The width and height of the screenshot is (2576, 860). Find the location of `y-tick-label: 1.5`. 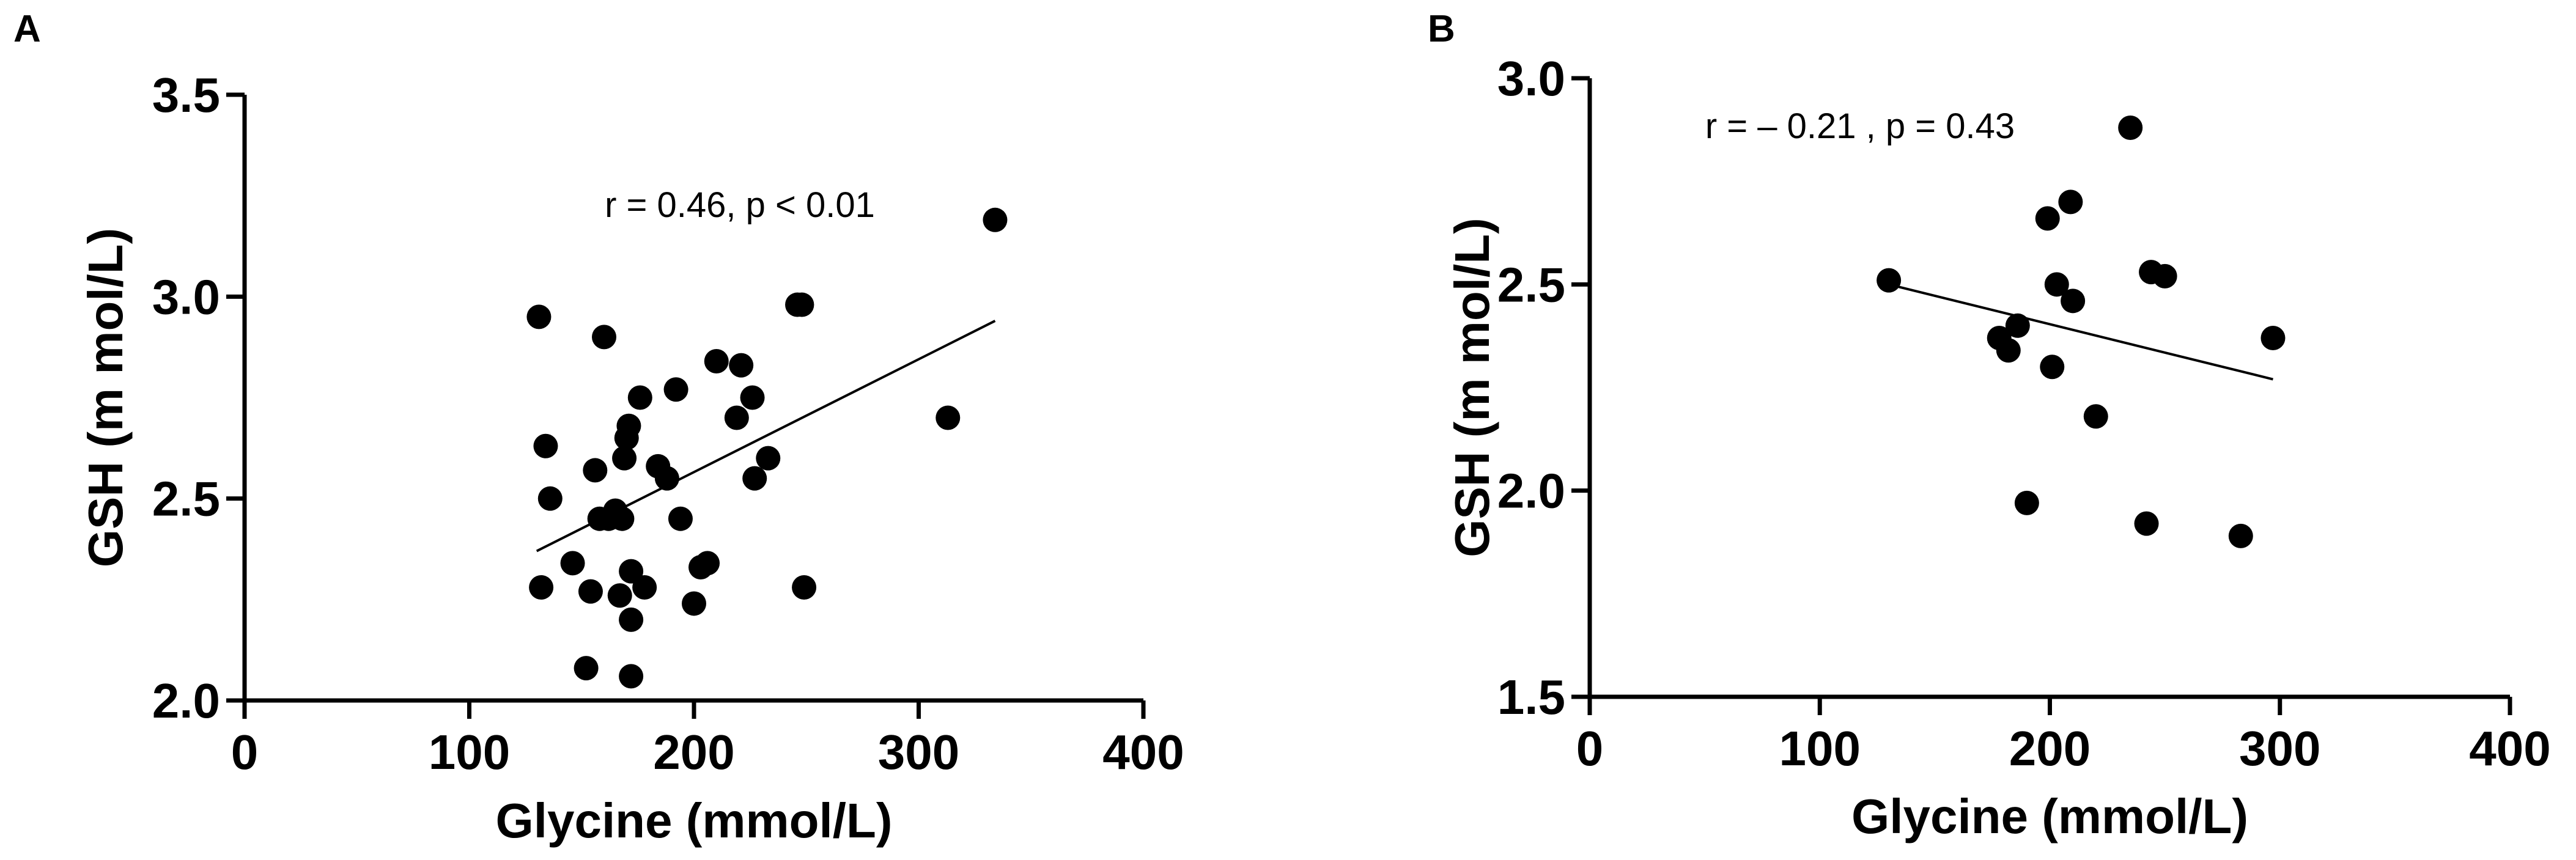

y-tick-label: 1.5 is located at coordinates (1531, 697).